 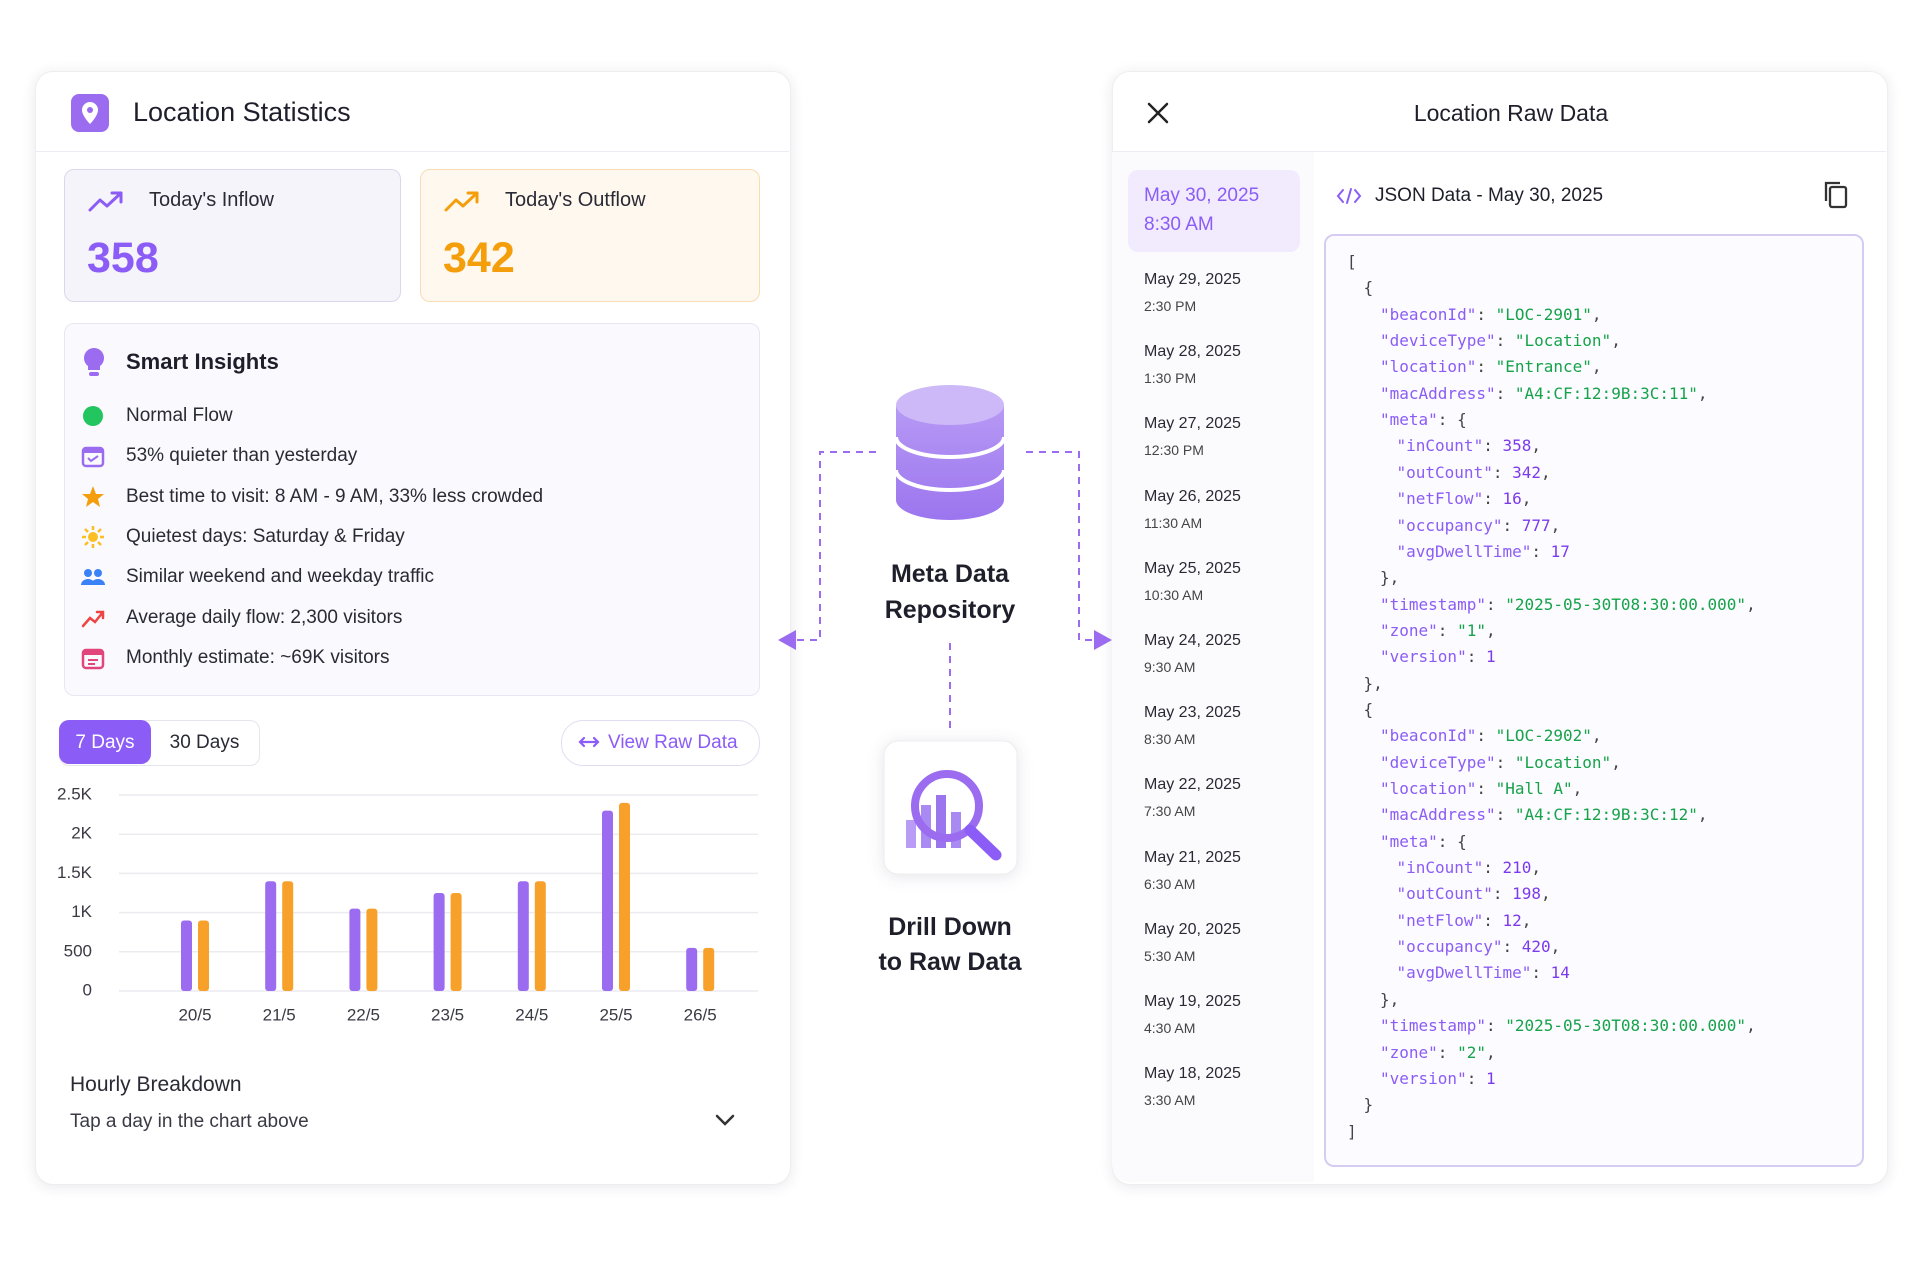 What do you see at coordinates (1192, 857) in the screenshot?
I see `date: May 21, 2025` at bounding box center [1192, 857].